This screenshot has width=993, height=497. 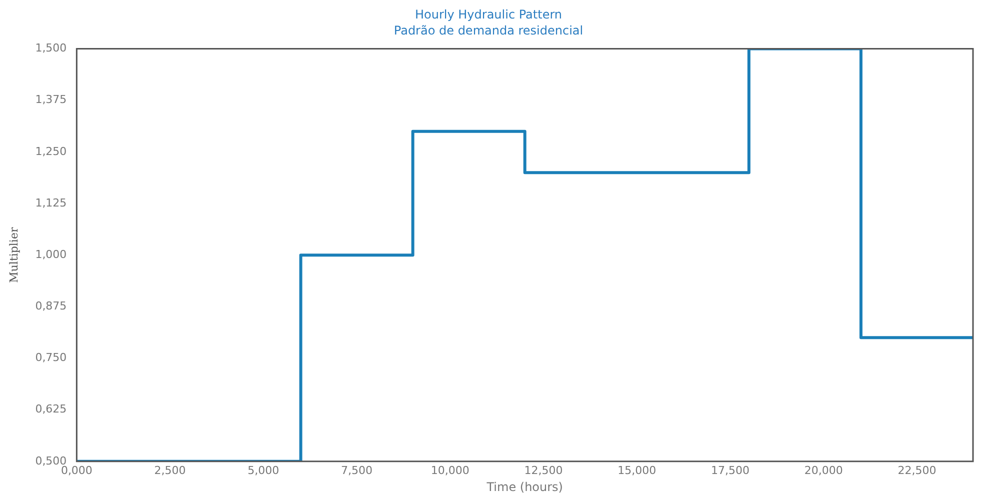 I want to click on y-tick-label: 0,875, so click(x=51, y=306).